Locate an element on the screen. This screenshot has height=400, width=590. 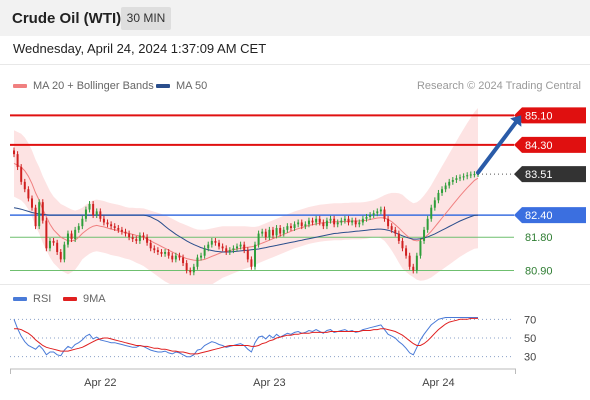
rsi-tick-label: 30 is located at coordinates (530, 358).